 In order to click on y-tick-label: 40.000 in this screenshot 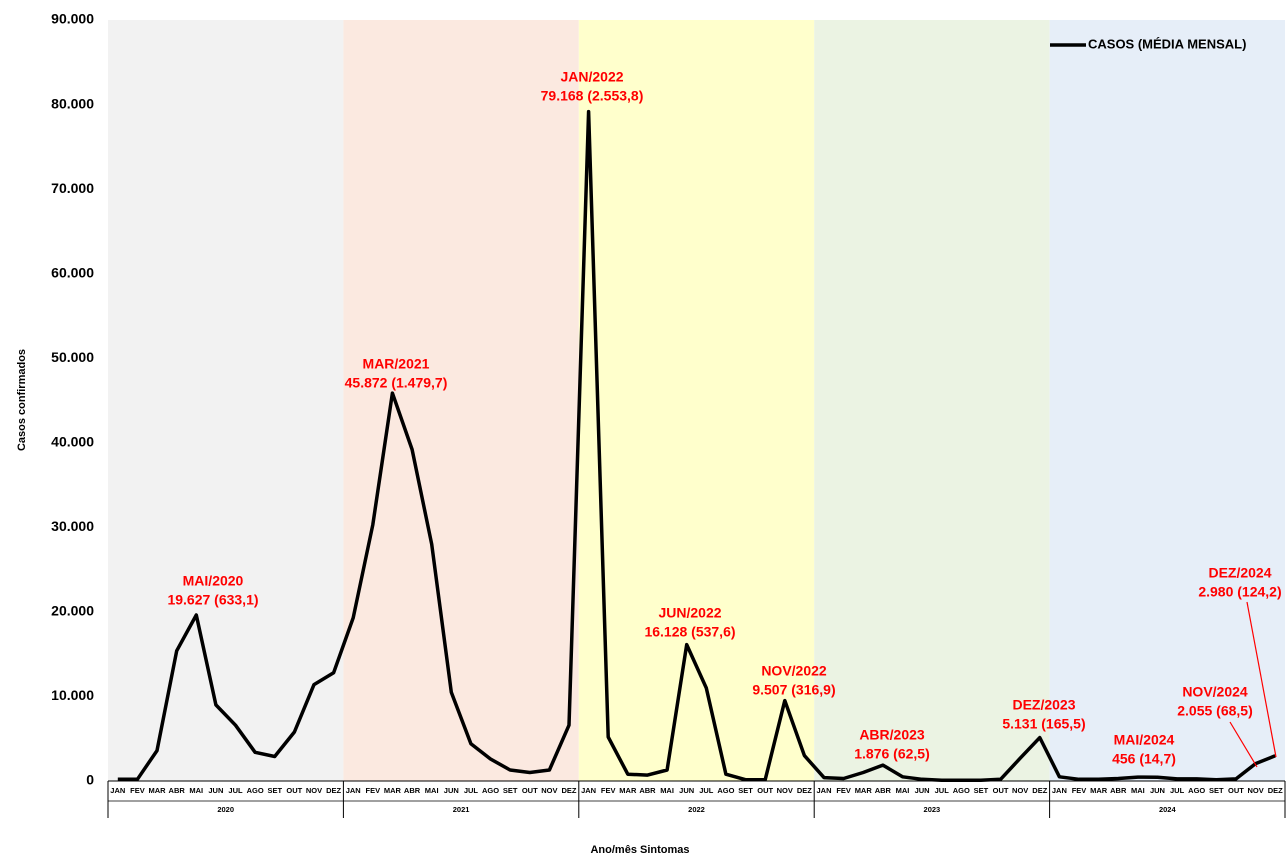, I will do `click(72, 441)`.